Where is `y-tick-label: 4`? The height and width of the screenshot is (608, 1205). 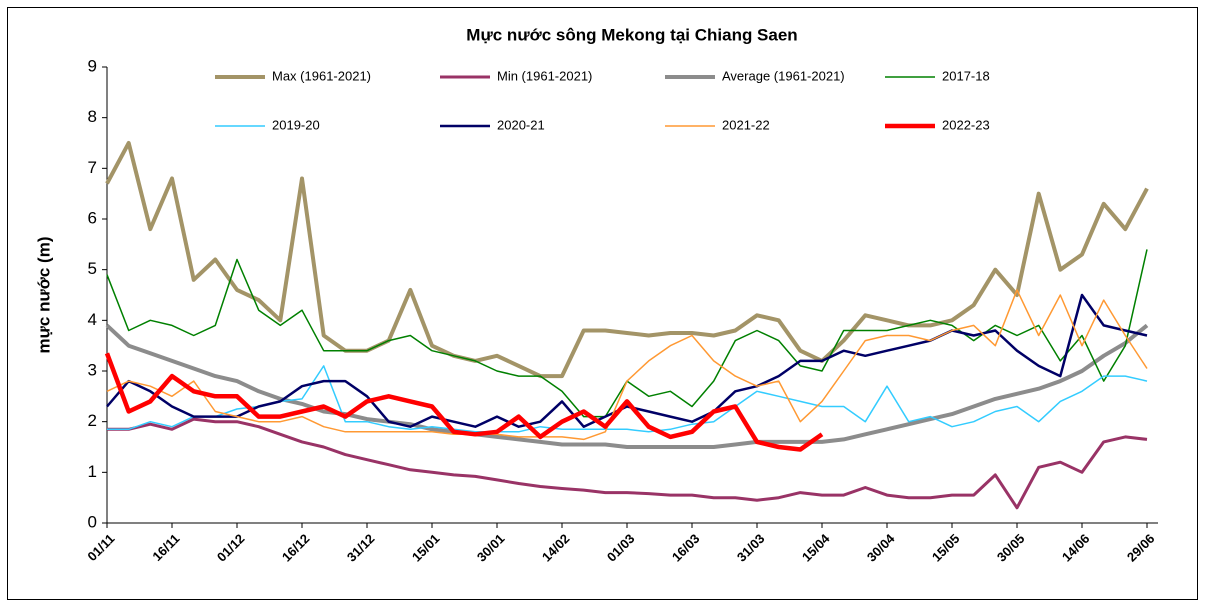
y-tick-label: 4 is located at coordinates (92, 319).